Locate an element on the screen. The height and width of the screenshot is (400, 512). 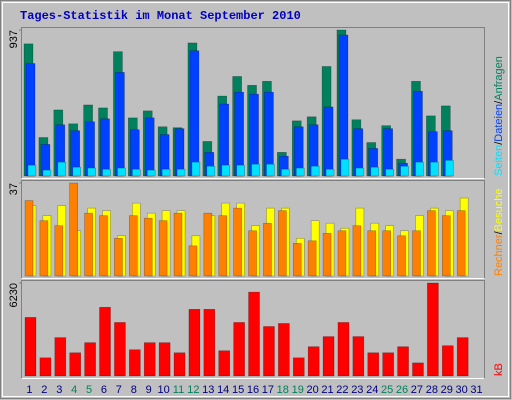
x-tick-label: 3 is located at coordinates (59, 390).